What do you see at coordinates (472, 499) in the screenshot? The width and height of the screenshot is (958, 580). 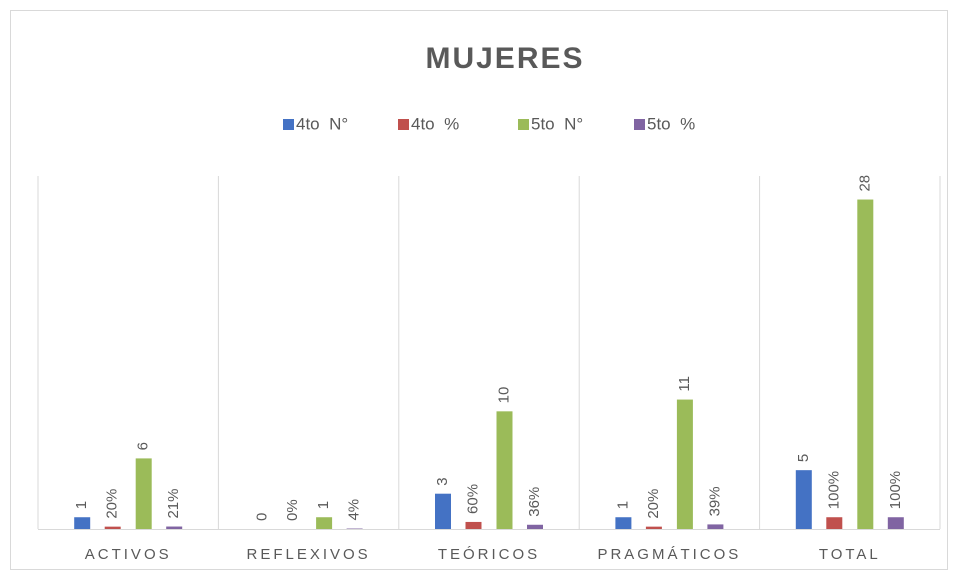 I see `data-label: 60%` at bounding box center [472, 499].